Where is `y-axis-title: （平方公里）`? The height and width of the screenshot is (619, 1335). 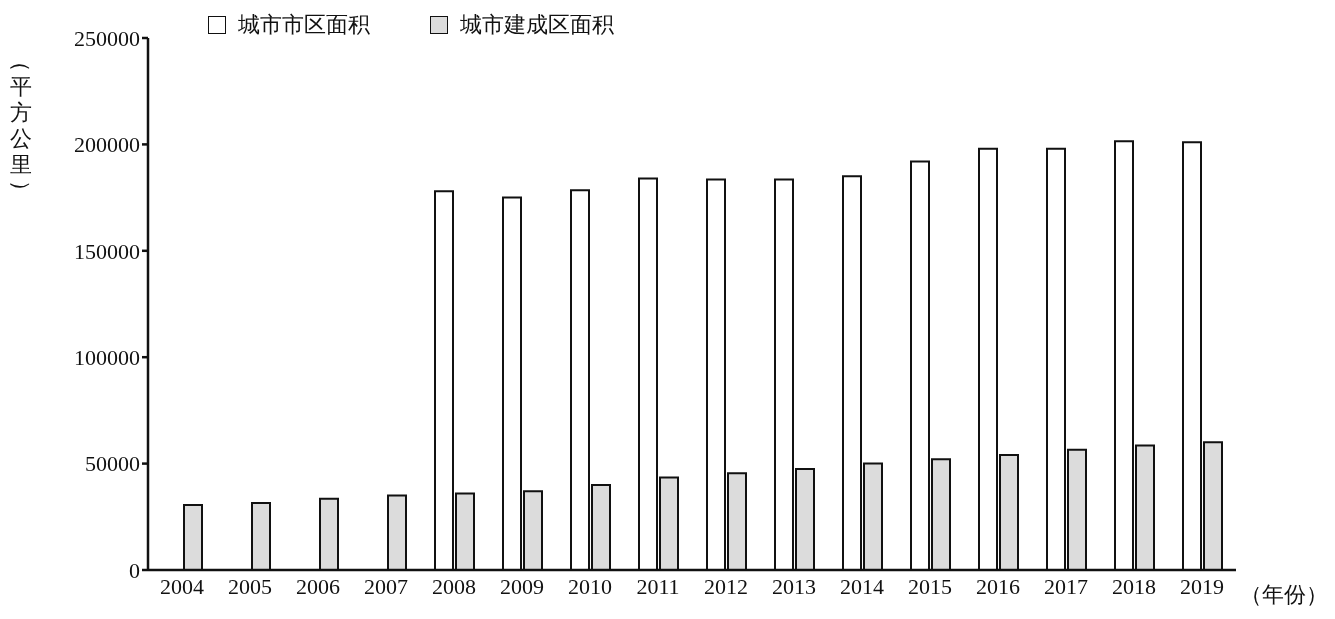 y-axis-title: （平方公里） is located at coordinates (21, 126).